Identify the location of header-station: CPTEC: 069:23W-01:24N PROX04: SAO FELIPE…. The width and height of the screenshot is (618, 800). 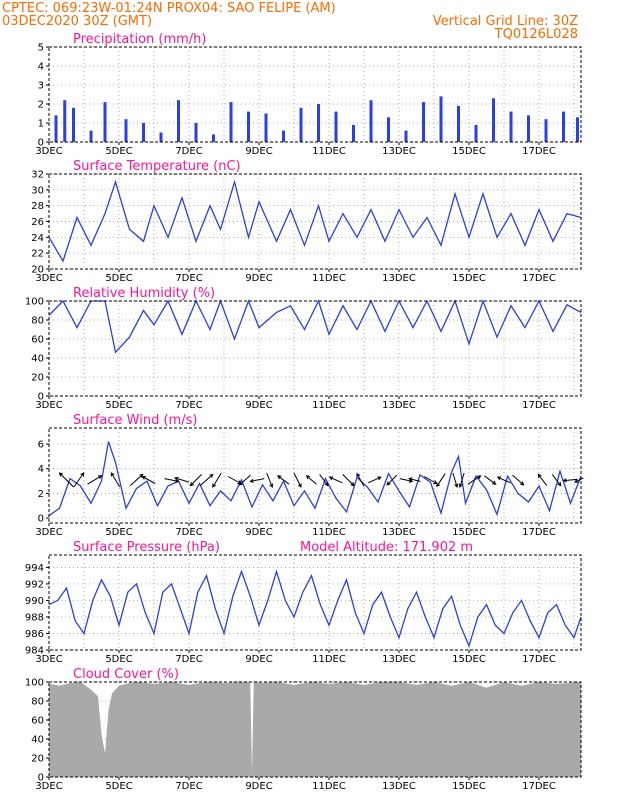
(169, 8).